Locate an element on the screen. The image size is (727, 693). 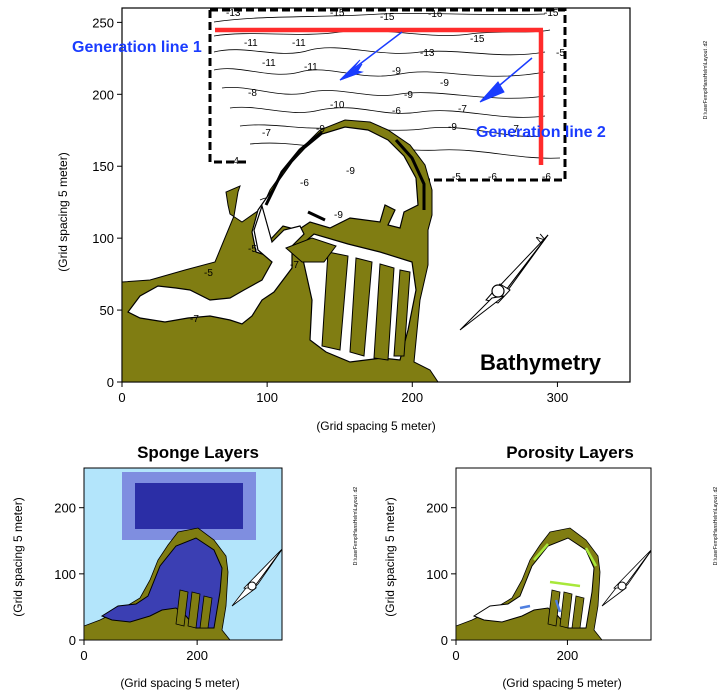
porosity-x-axis-label: (Grid spacing 5 meter) is located at coordinates (561, 683).